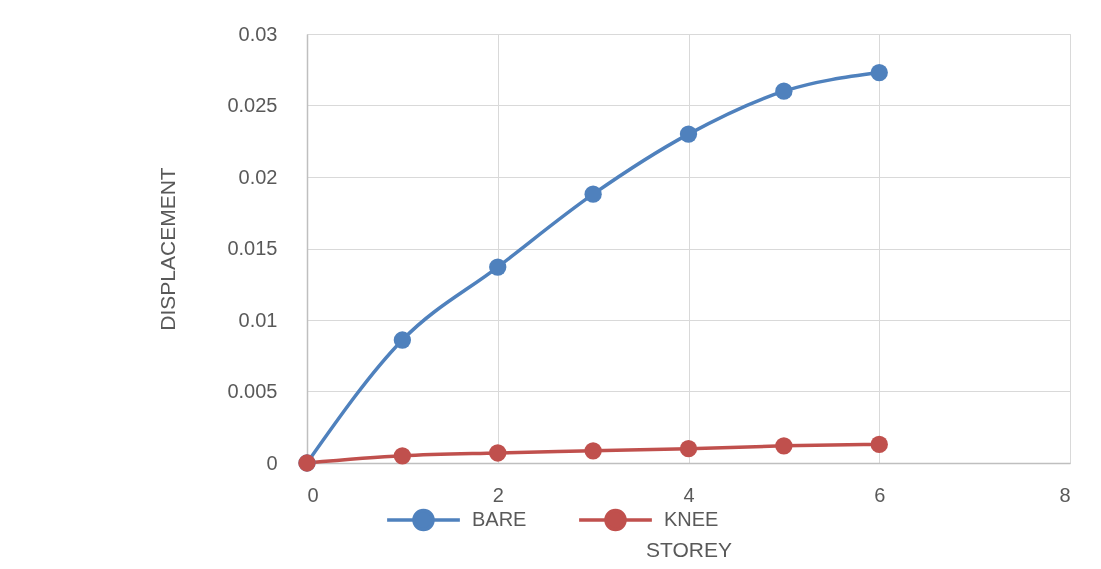 This screenshot has height=569, width=1101. I want to click on y-tick-label: 0.015, so click(252, 248).